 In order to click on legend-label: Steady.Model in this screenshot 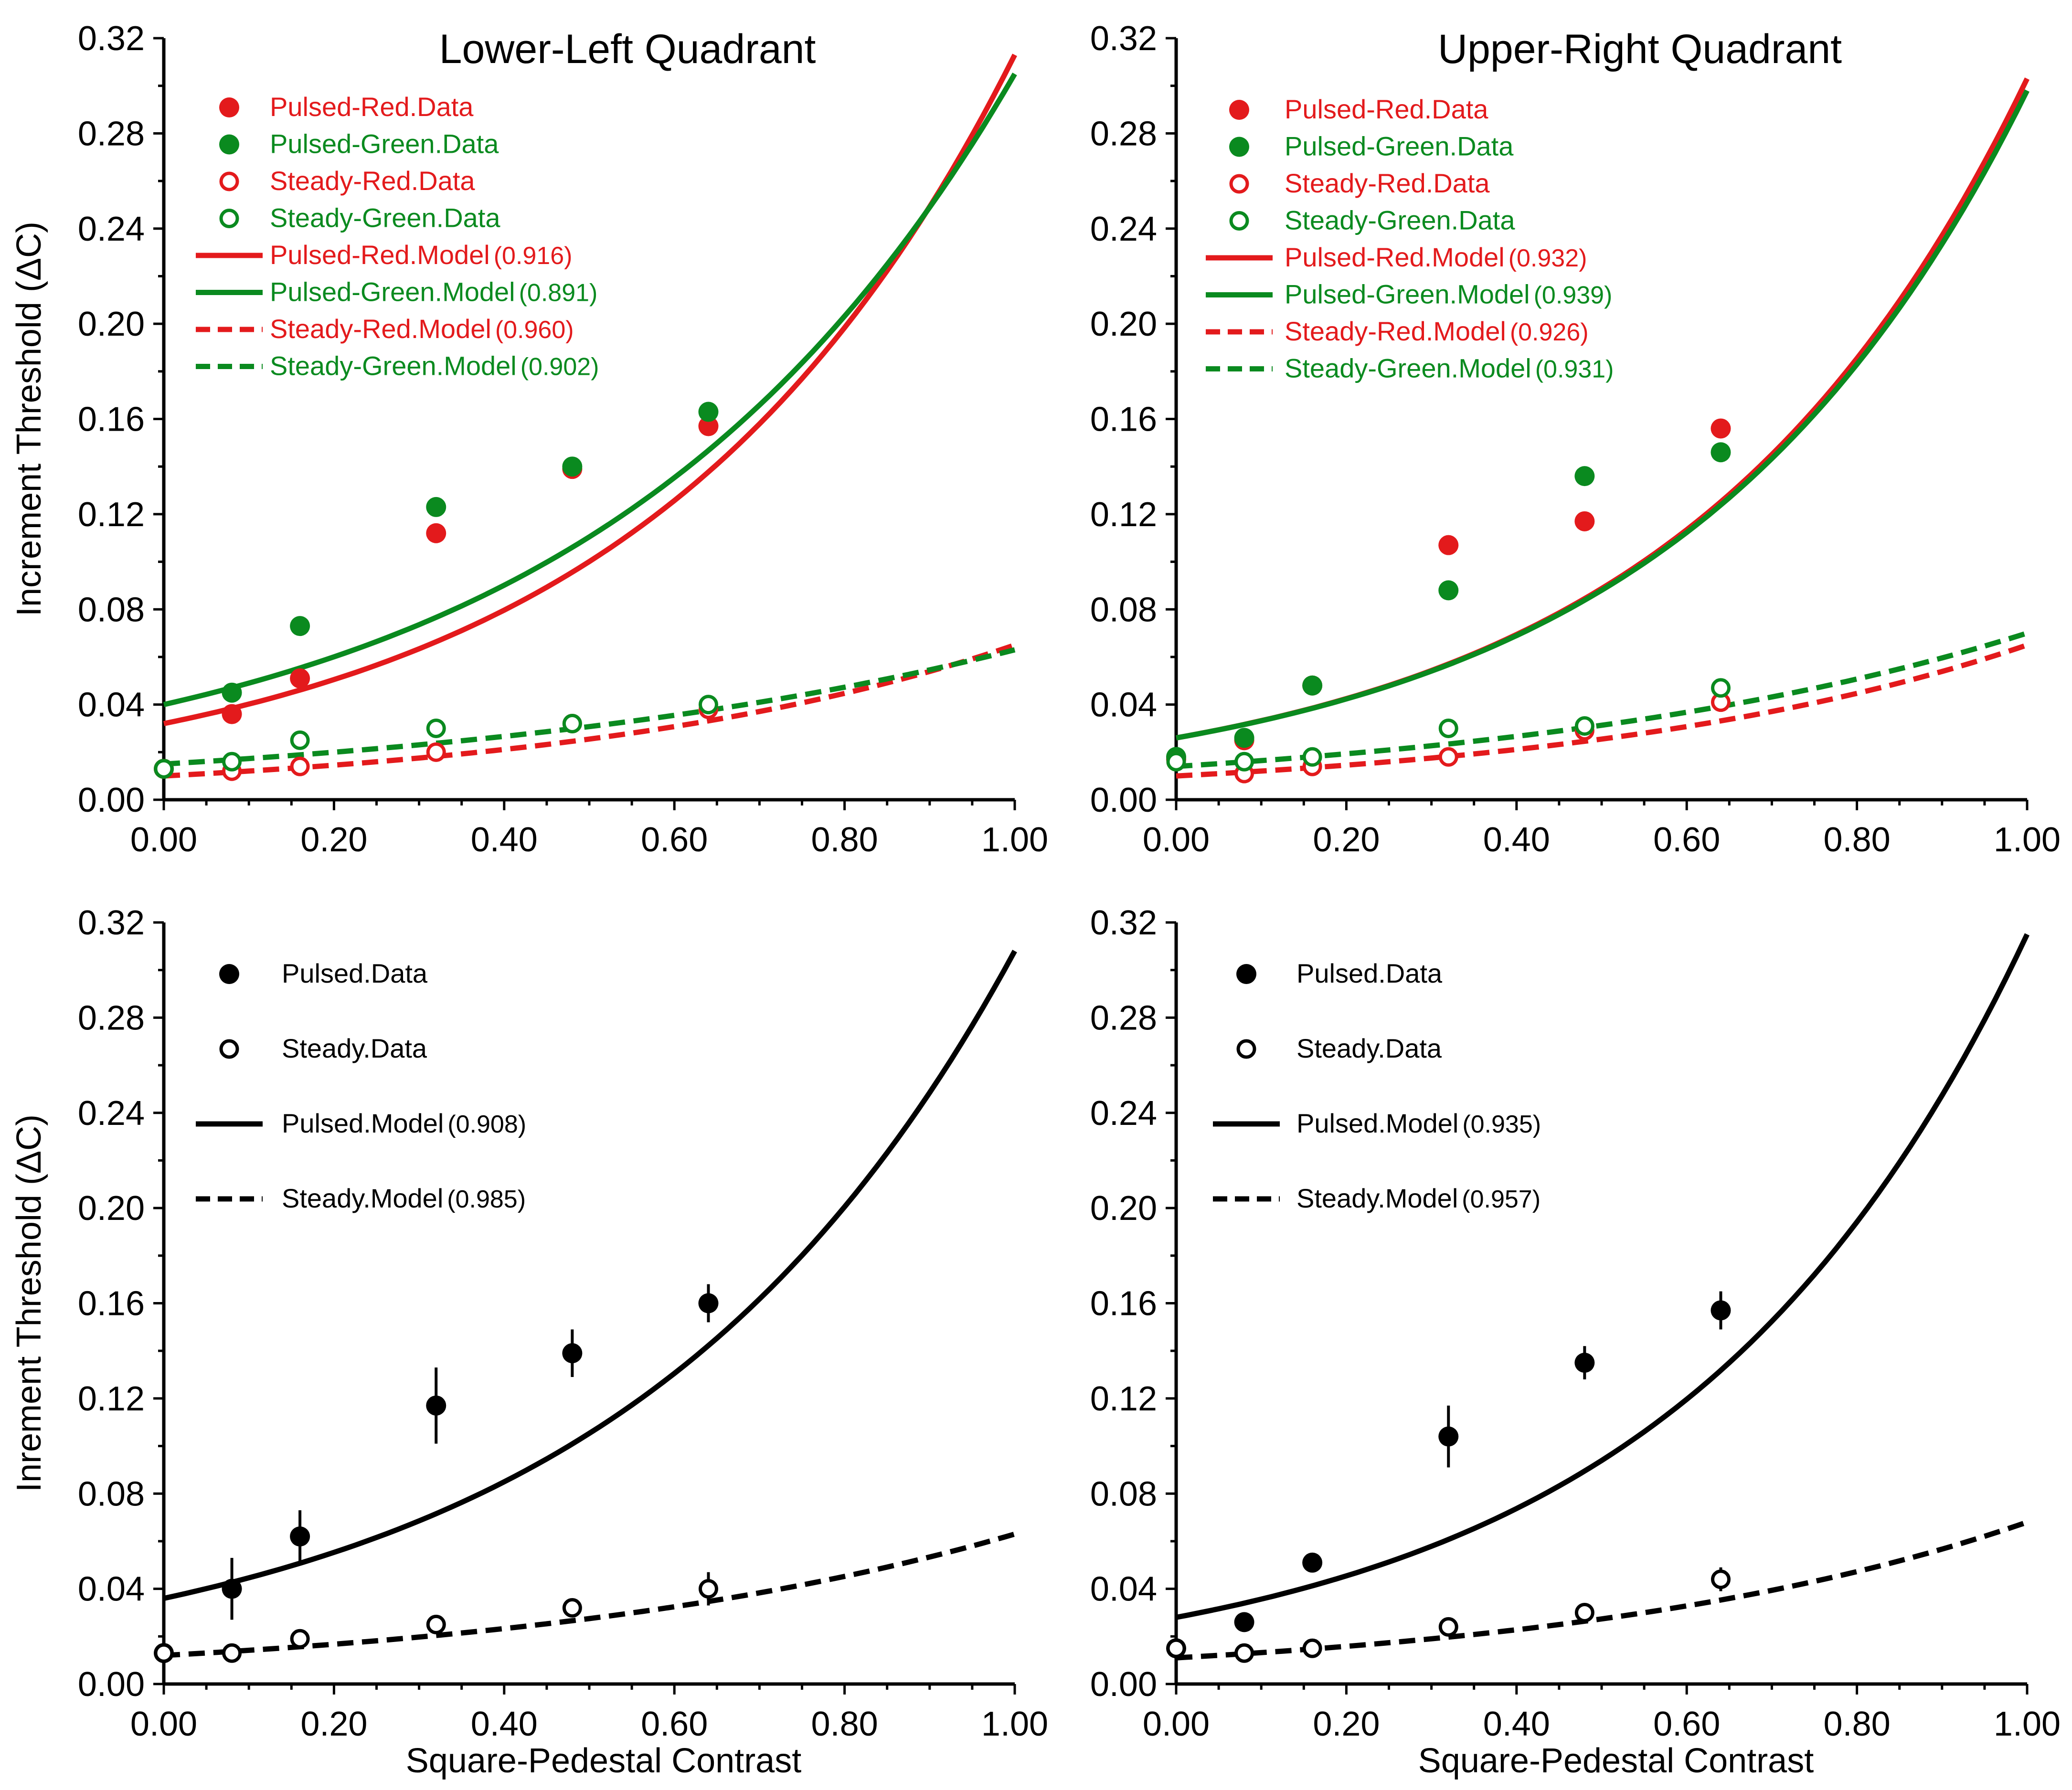, I will do `click(1377, 1198)`.